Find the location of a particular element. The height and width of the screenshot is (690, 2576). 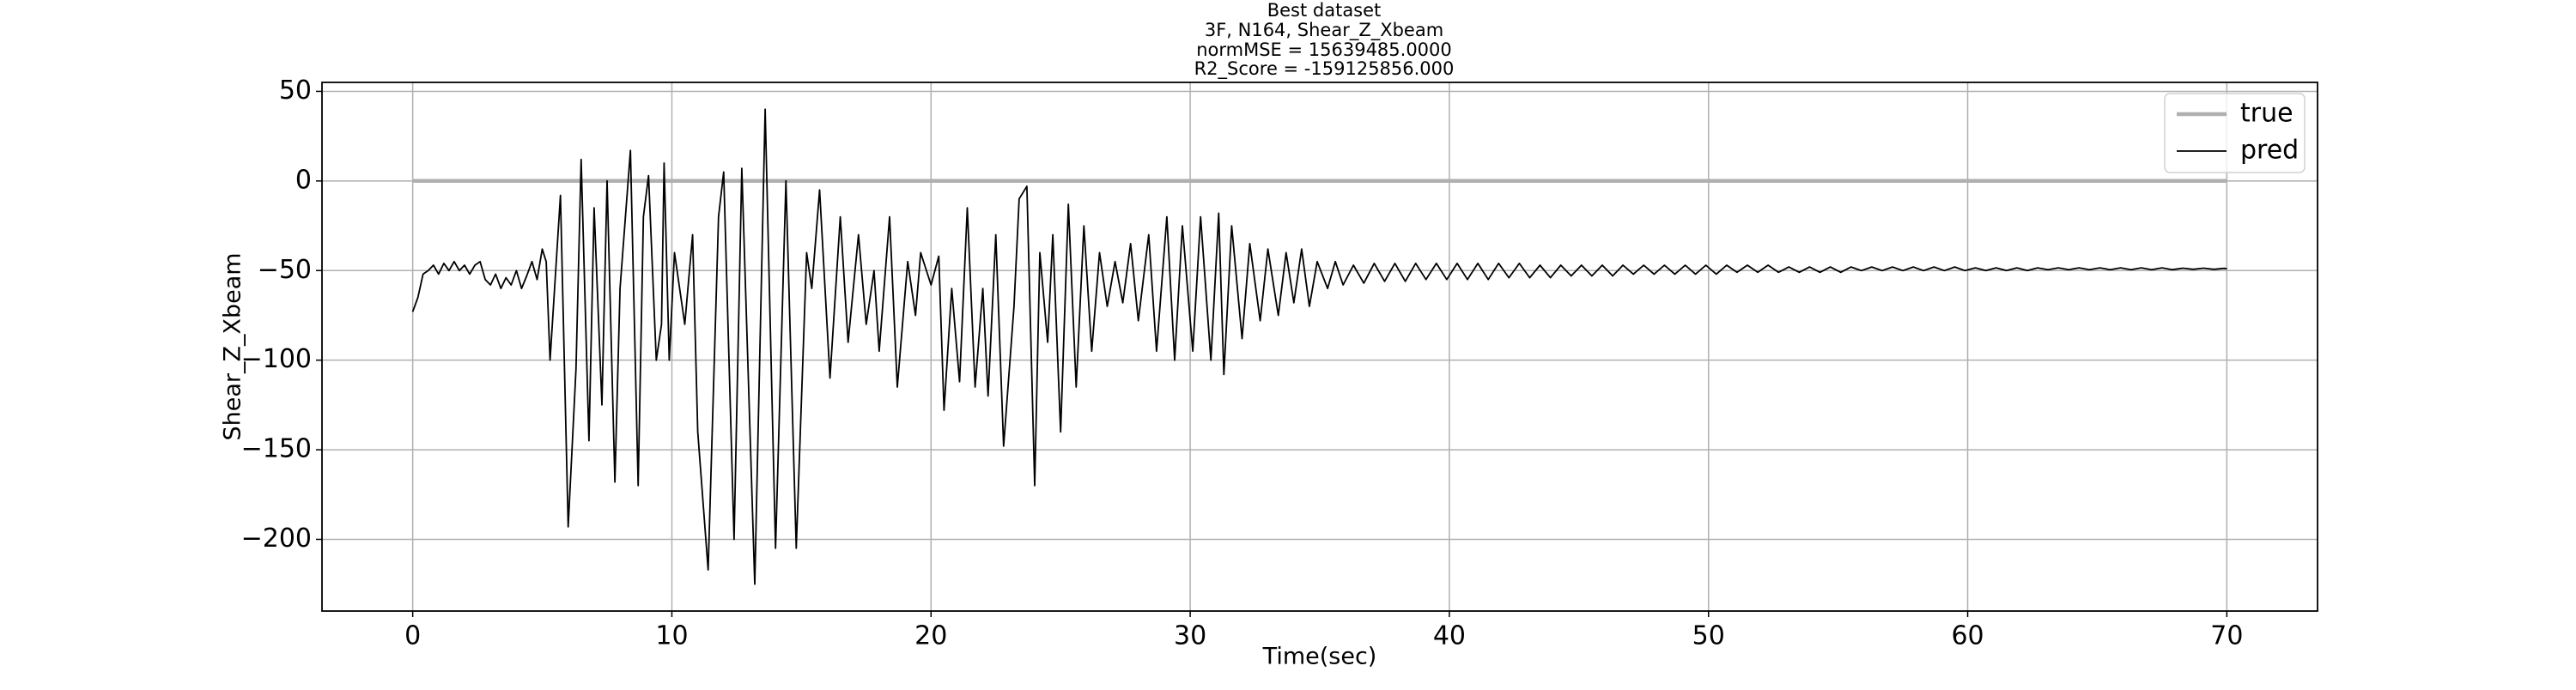

x-axis-label: Time(sec) is located at coordinates (1319, 657).